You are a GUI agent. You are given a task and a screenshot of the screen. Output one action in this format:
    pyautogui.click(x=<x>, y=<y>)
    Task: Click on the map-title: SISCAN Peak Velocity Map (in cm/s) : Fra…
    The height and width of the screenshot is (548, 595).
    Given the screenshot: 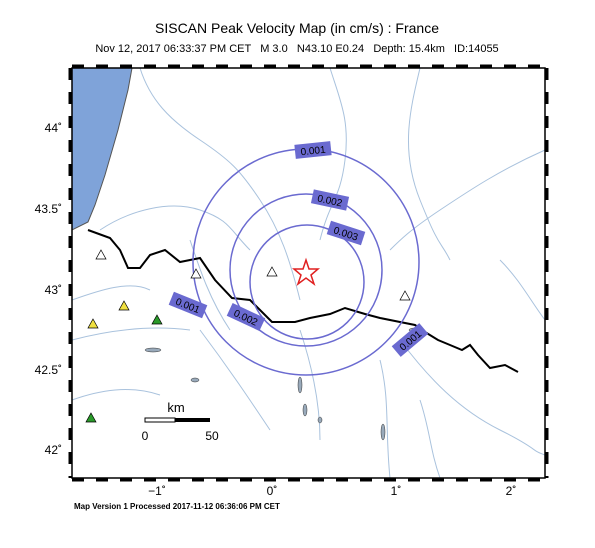 What is the action you would take?
    pyautogui.click(x=297, y=28)
    